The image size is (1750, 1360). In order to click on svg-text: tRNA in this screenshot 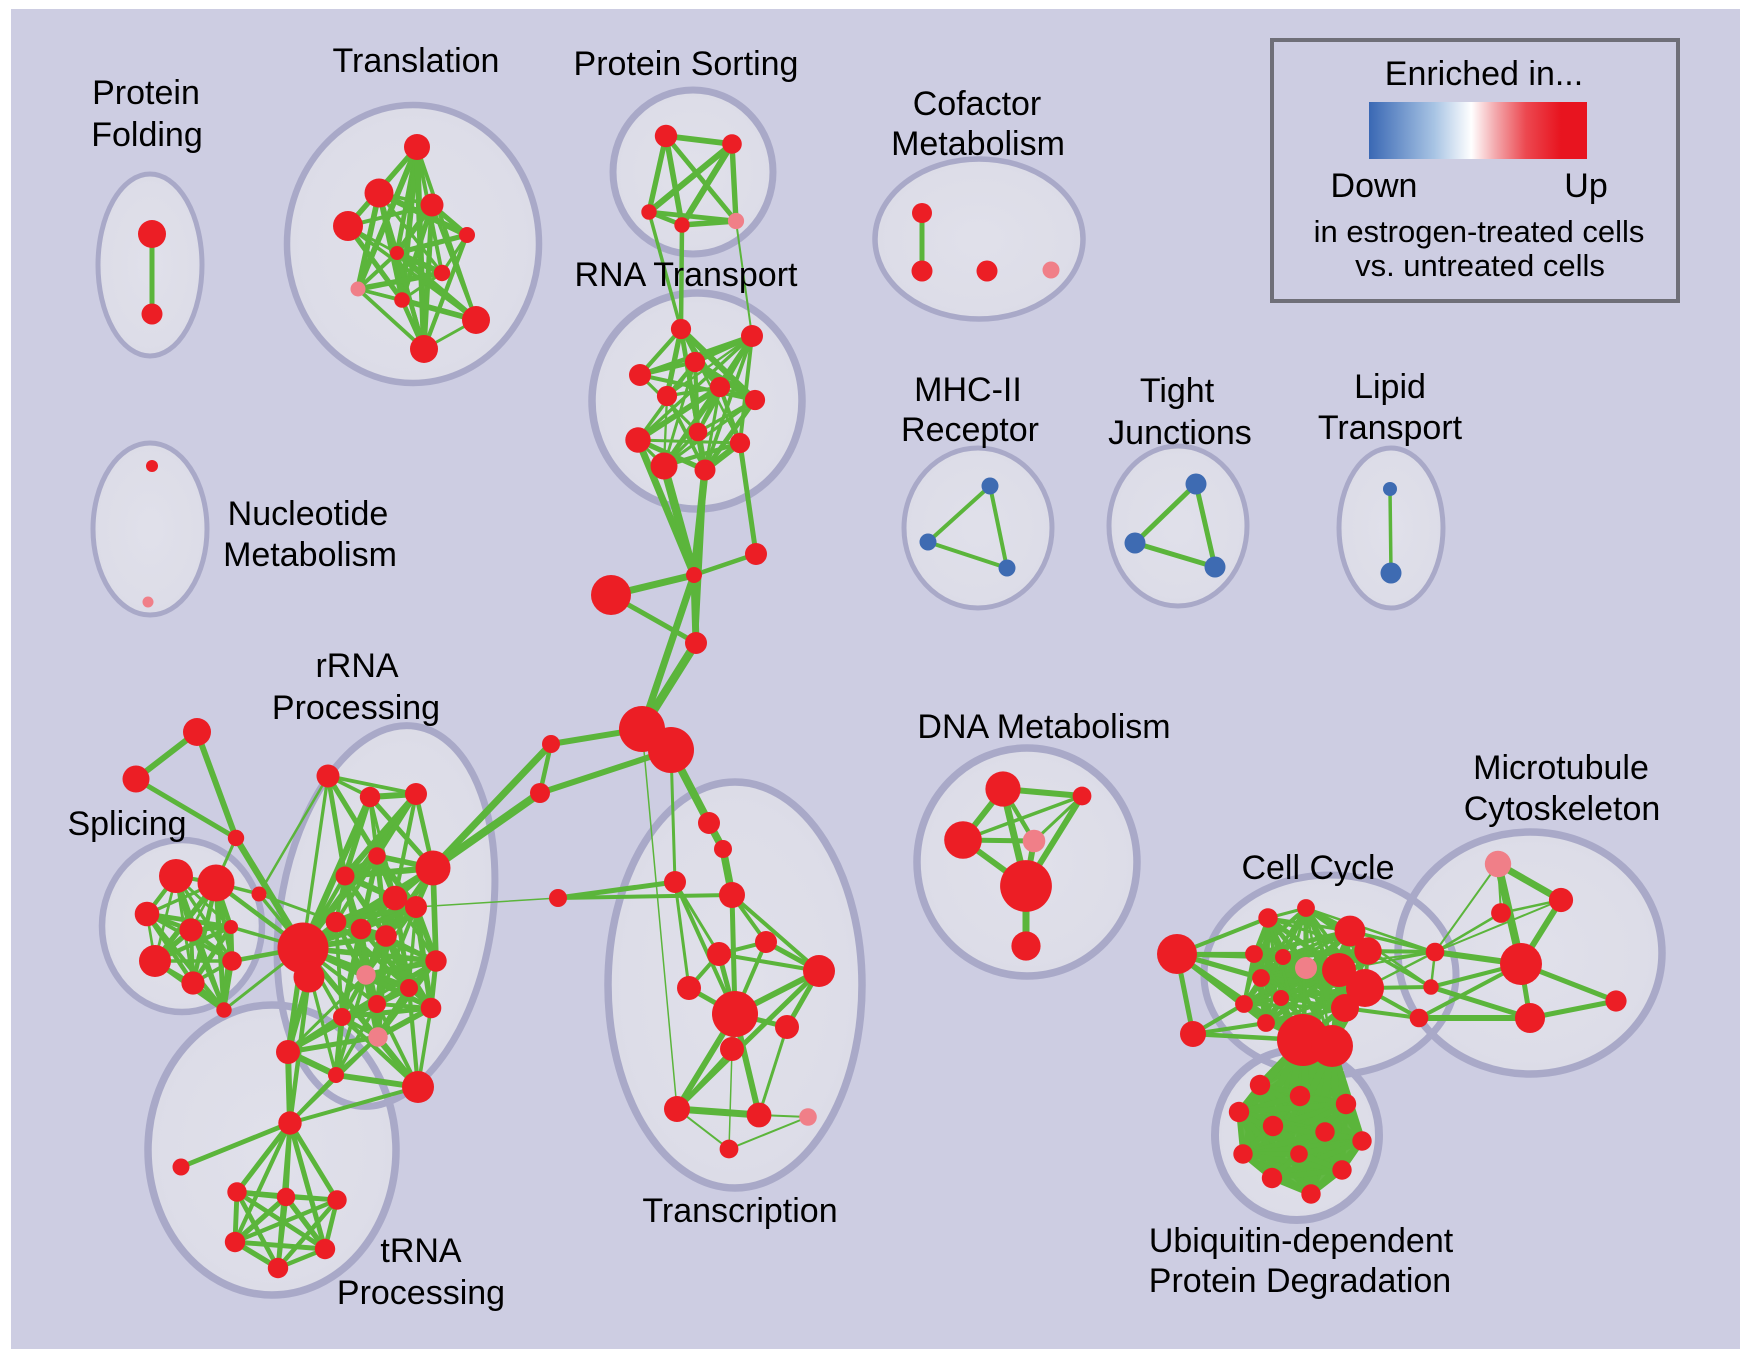, I will do `click(421, 1251)`.